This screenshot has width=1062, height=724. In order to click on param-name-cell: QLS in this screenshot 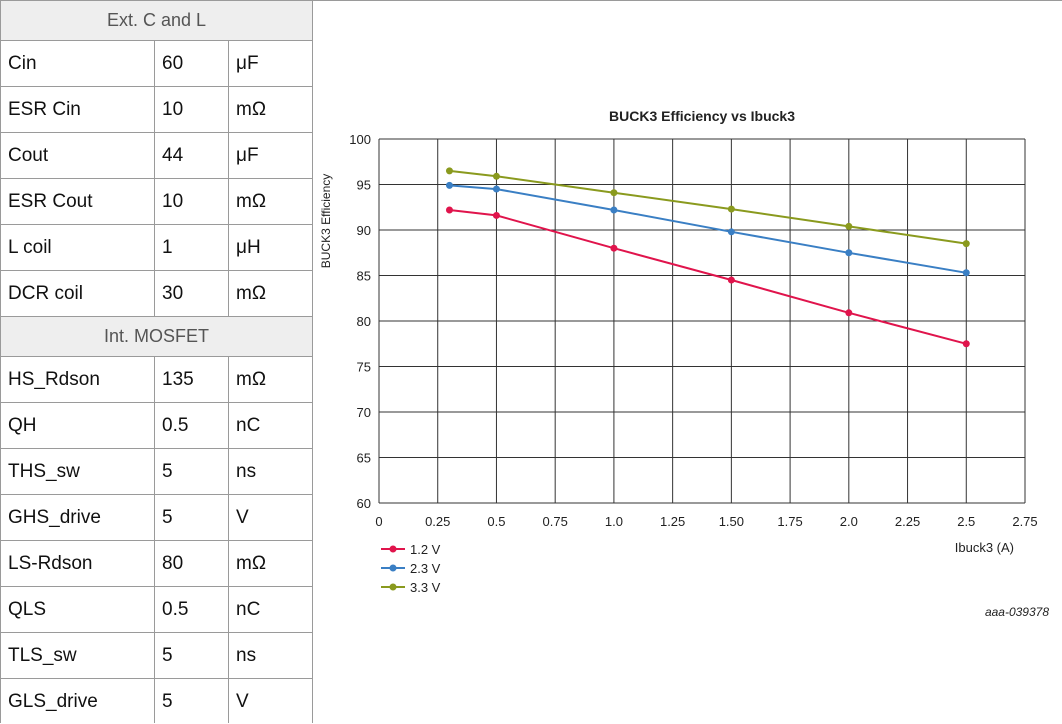, I will do `click(78, 609)`.